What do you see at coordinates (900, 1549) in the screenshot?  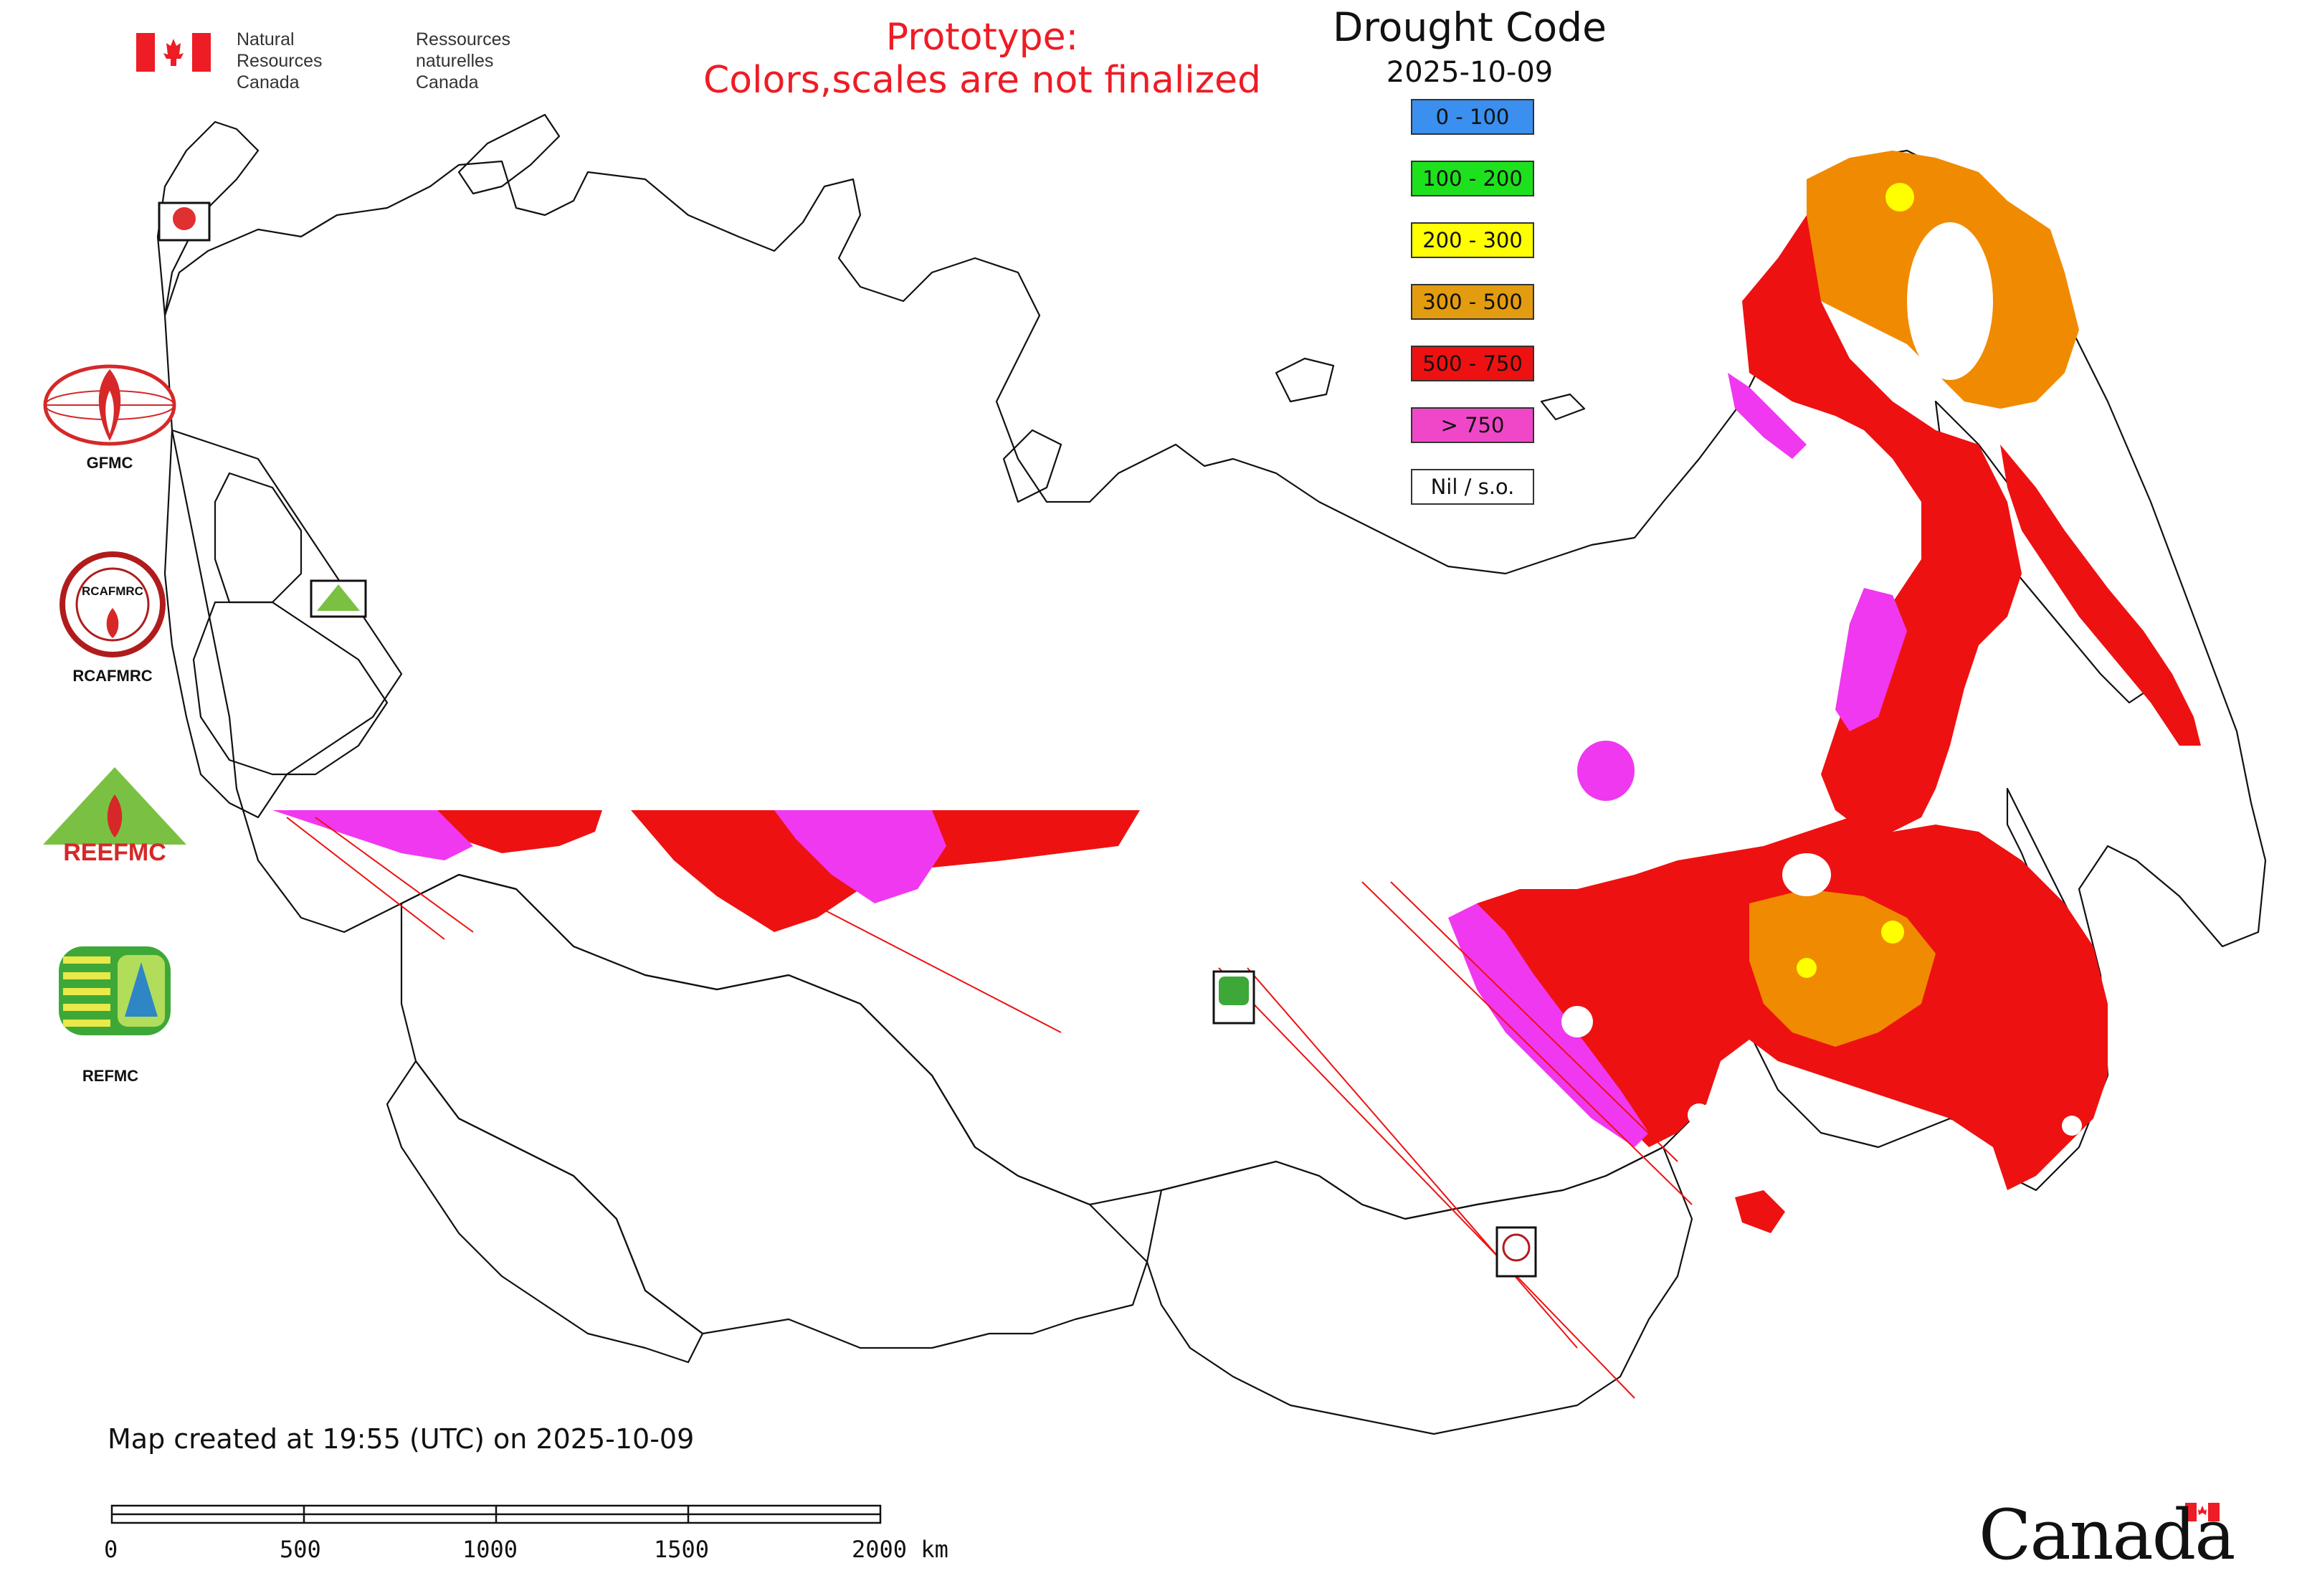 I see `scale-label-2000-km: 2000 km` at bounding box center [900, 1549].